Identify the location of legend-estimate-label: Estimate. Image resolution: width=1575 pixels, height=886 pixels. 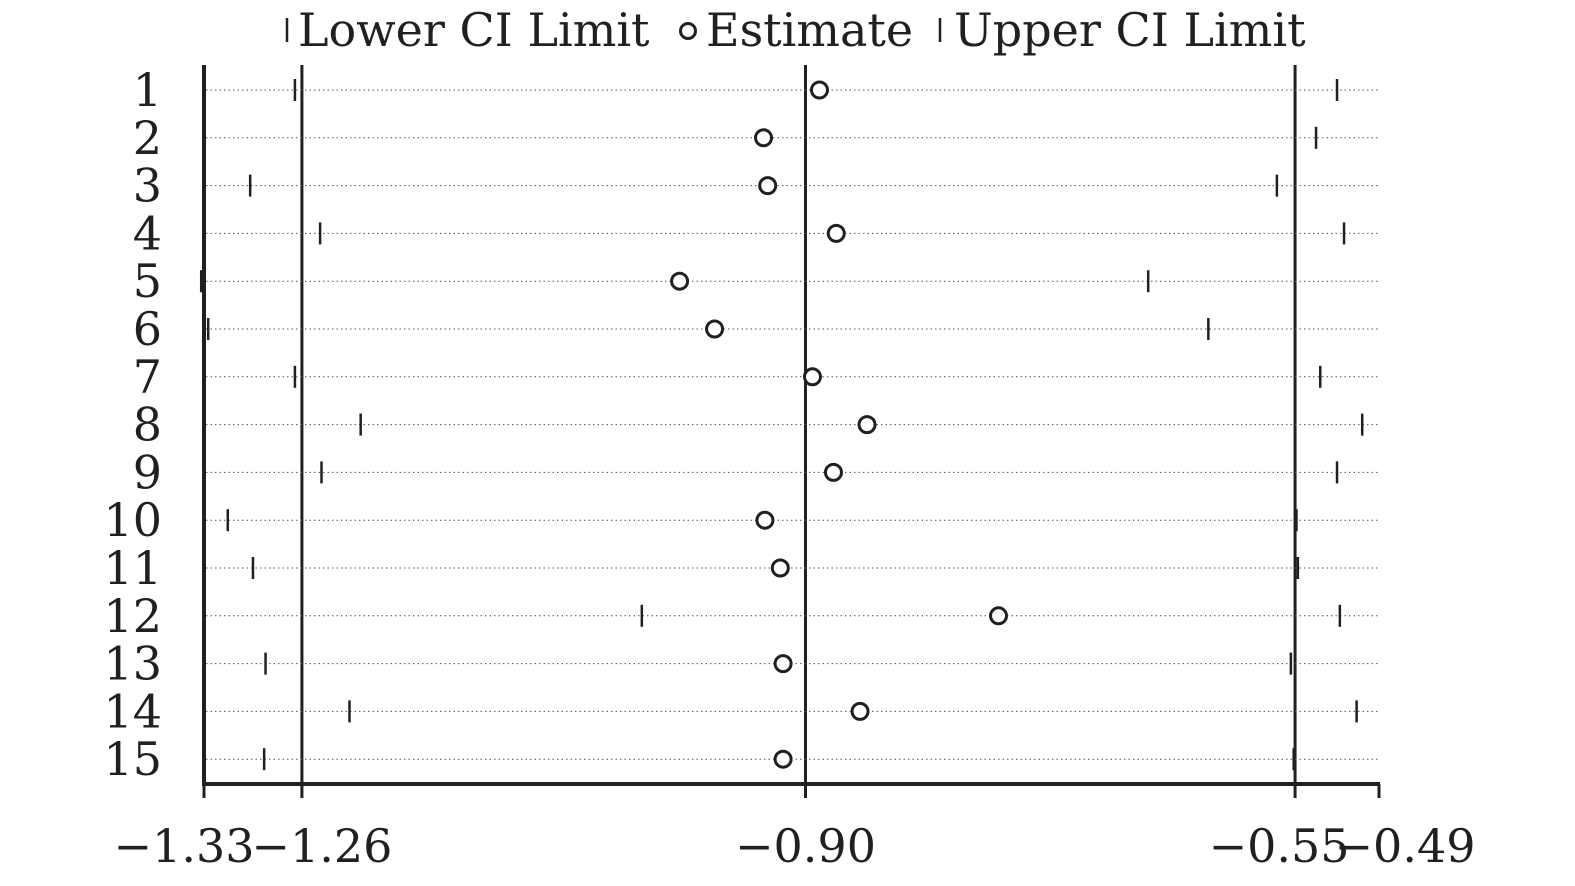
(809, 30).